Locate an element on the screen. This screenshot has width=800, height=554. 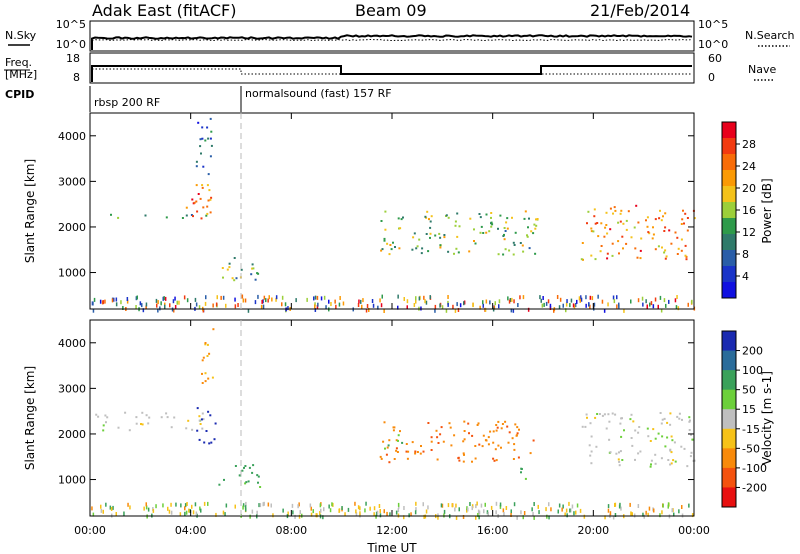
nsky-solid-line is located at coordinates (392, 42).